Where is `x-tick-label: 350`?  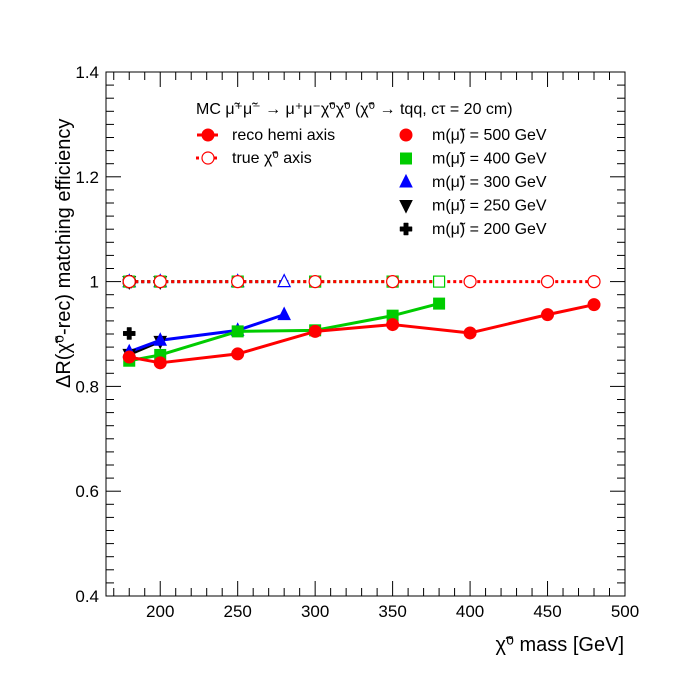 x-tick-label: 350 is located at coordinates (392, 611).